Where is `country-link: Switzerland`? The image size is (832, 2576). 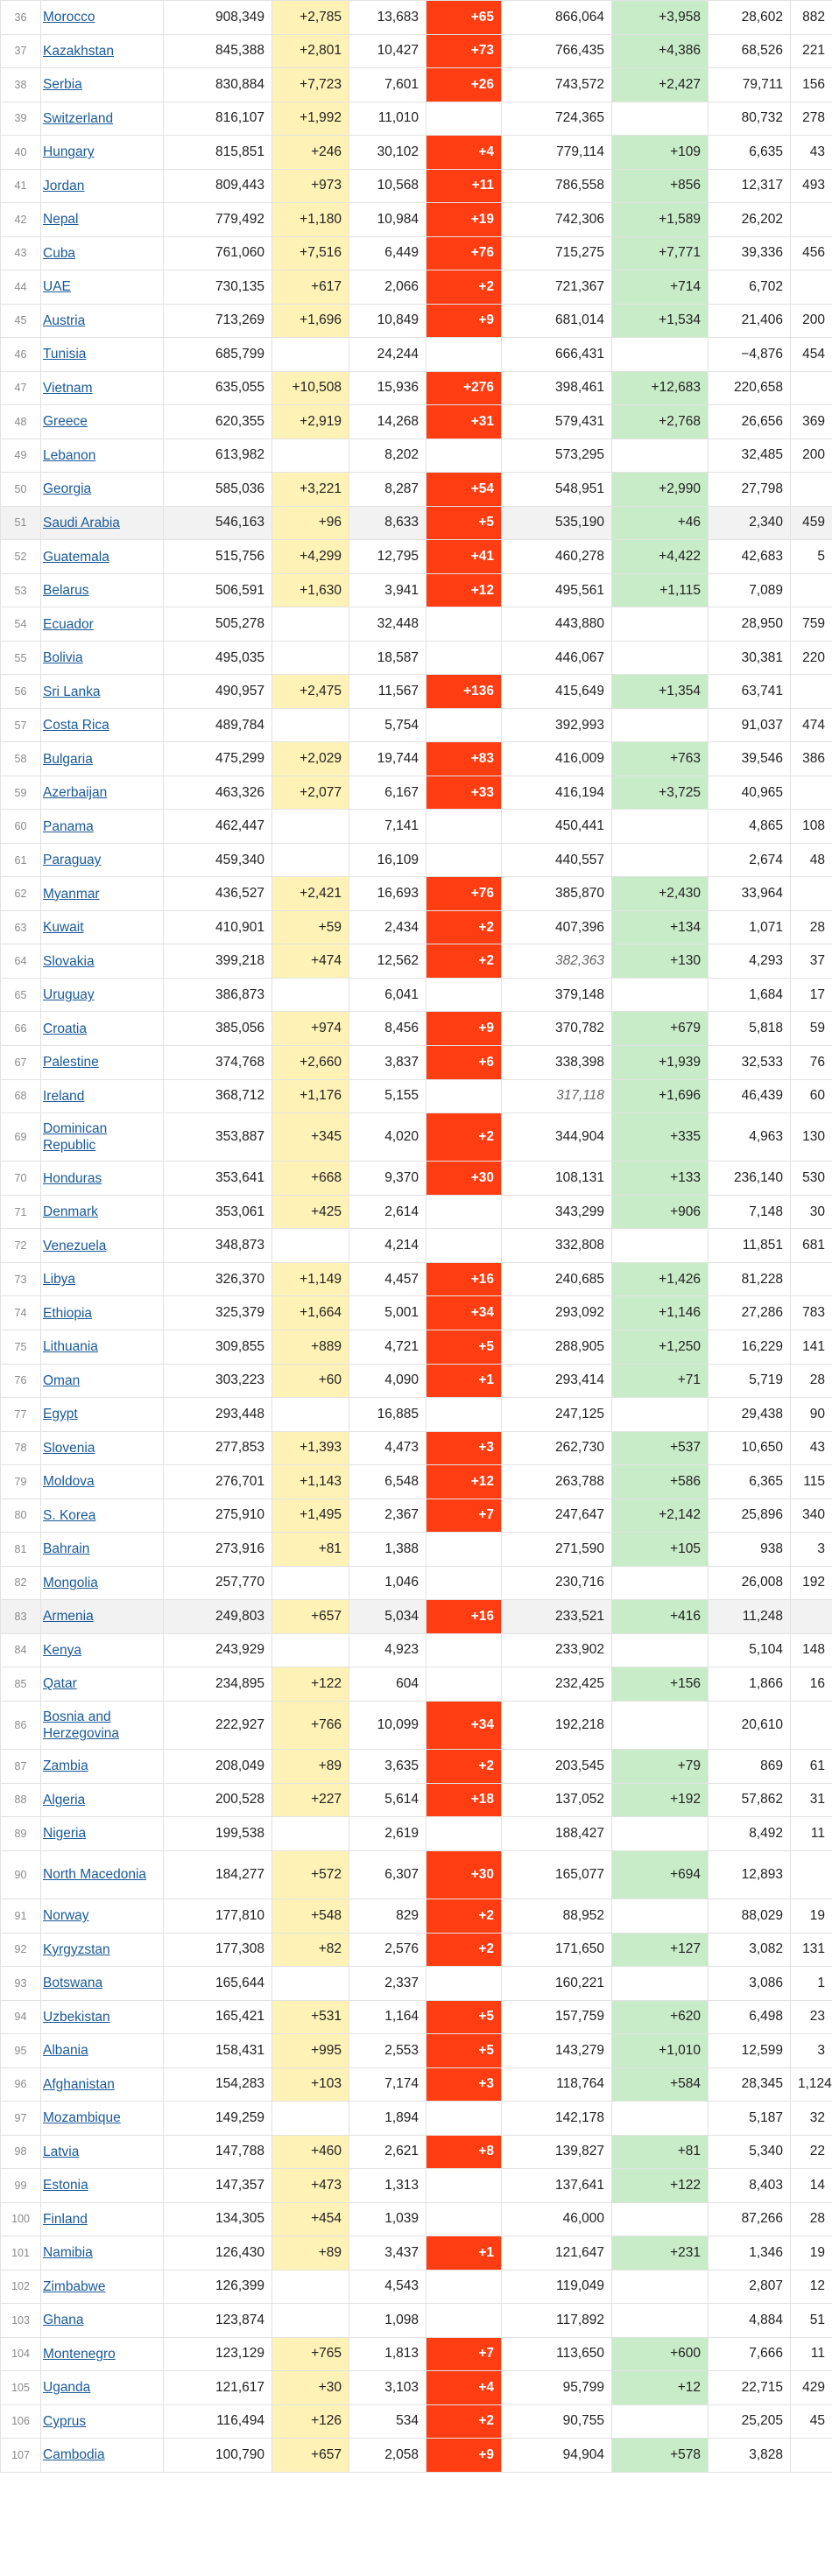 country-link: Switzerland is located at coordinates (79, 118).